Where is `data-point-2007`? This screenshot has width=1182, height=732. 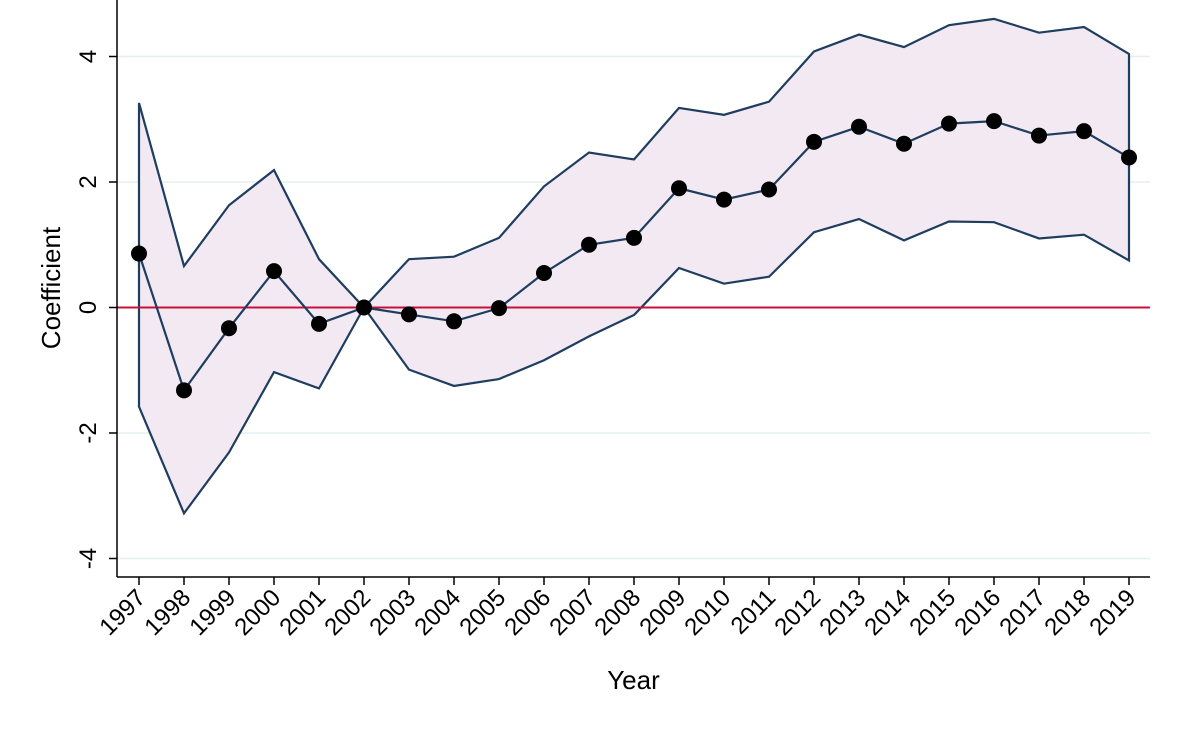
data-point-2007 is located at coordinates (589, 244).